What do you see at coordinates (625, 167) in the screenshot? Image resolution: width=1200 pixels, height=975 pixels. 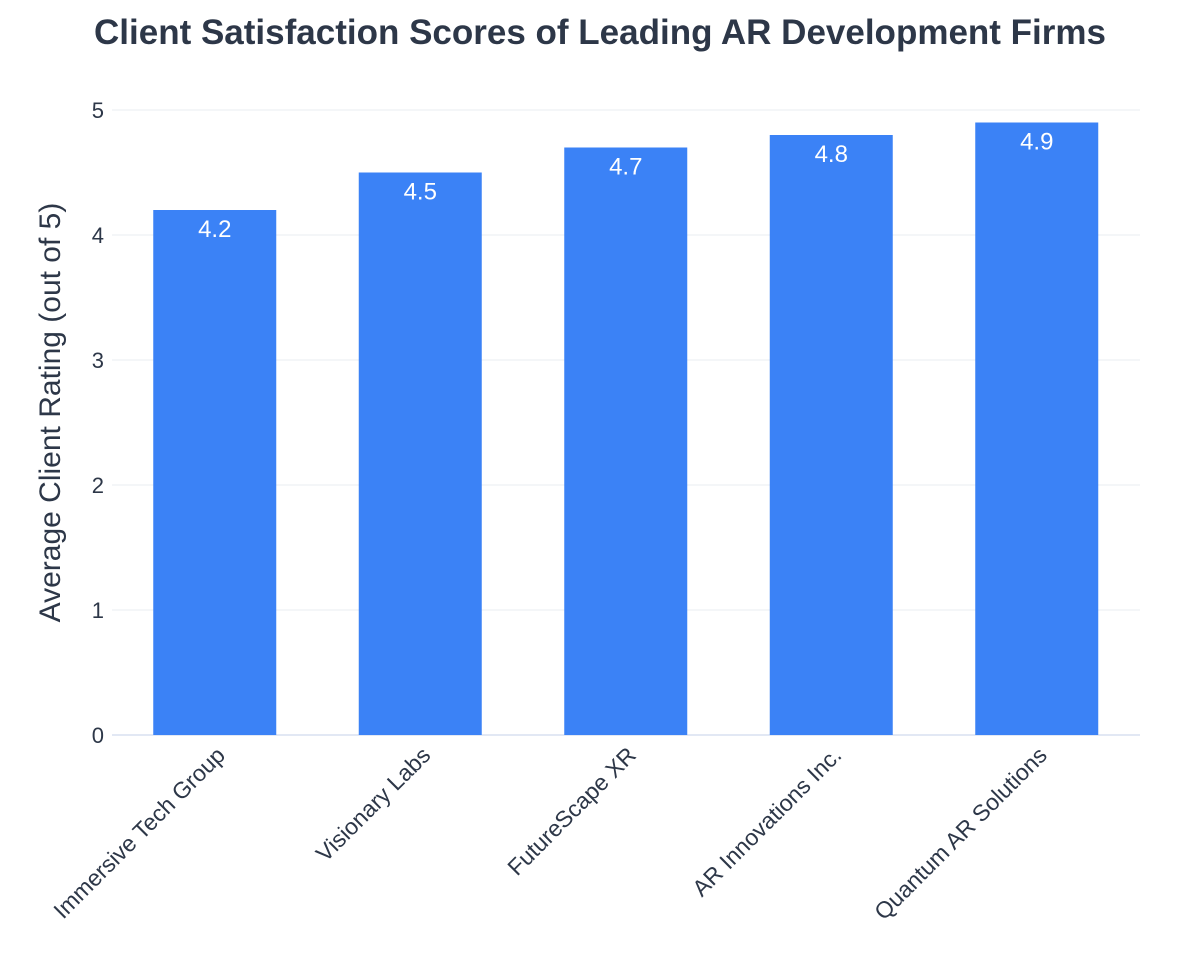 I see `bar-data-label: 4.7` at bounding box center [625, 167].